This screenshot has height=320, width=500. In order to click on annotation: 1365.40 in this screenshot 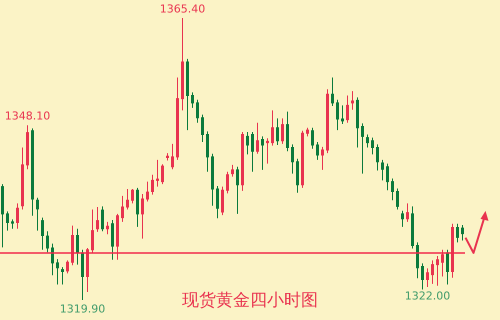, I will do `click(183, 9)`.